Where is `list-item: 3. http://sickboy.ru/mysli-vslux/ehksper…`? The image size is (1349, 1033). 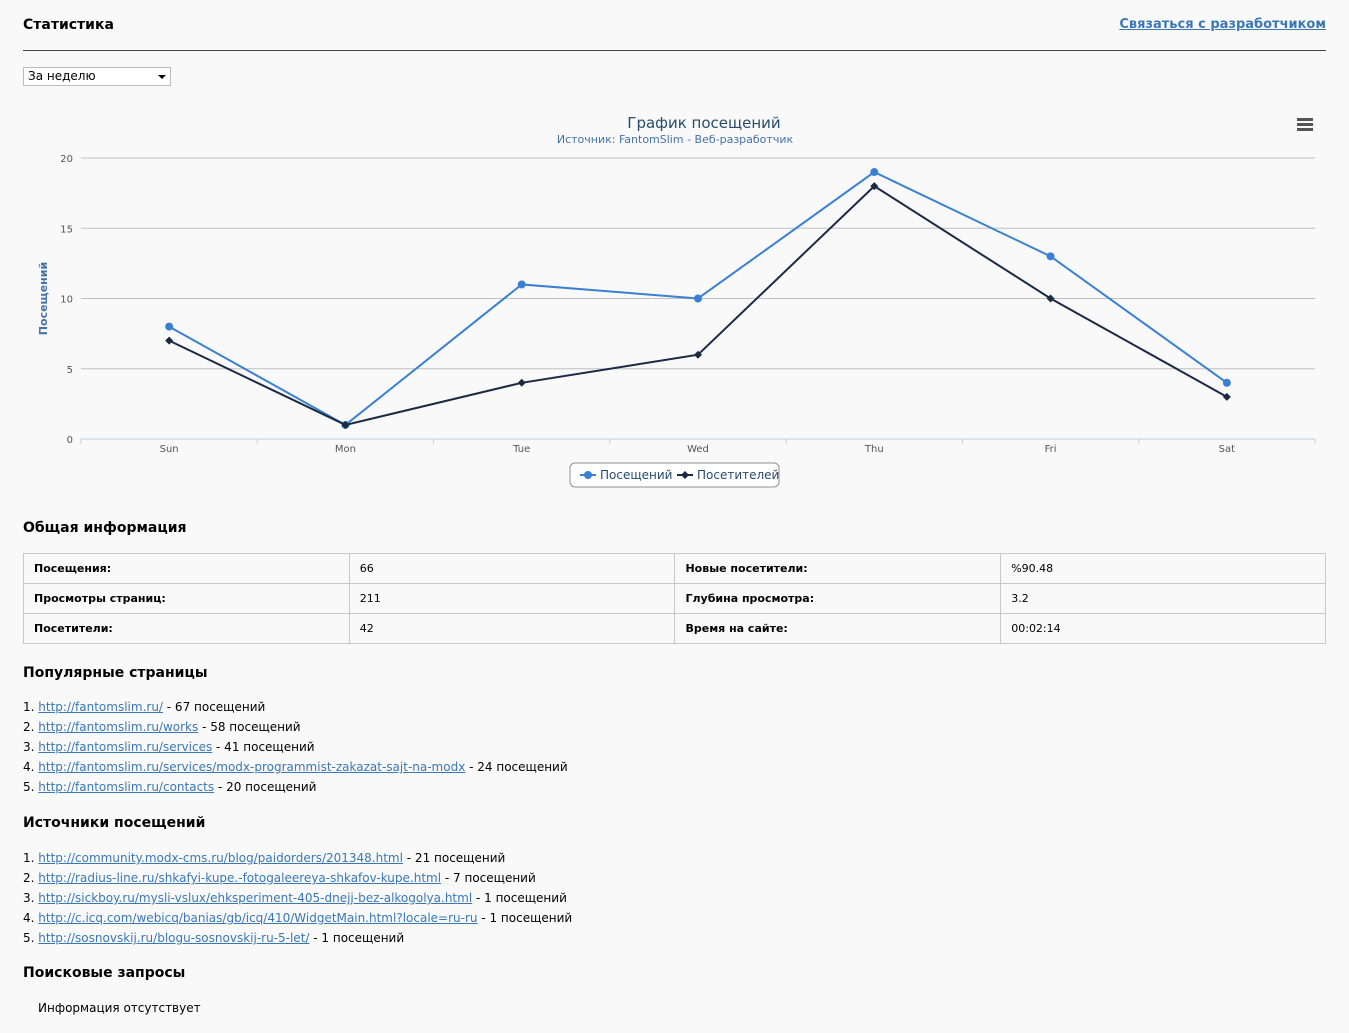
list-item: 3. http://sickboy.ru/mysli-vslux/ehksper… is located at coordinates (297, 898).